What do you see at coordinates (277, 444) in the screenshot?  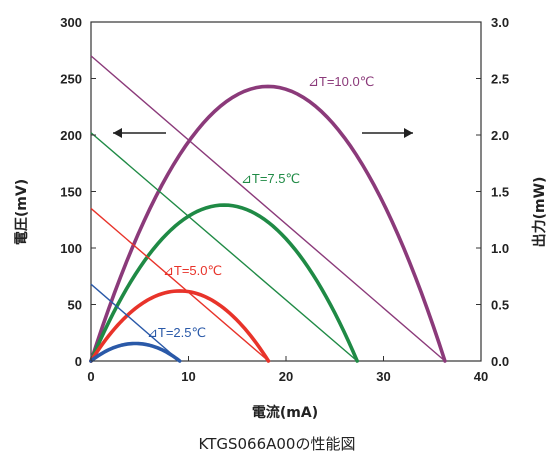 I see `chart-caption: KTGS066A00の性能図` at bounding box center [277, 444].